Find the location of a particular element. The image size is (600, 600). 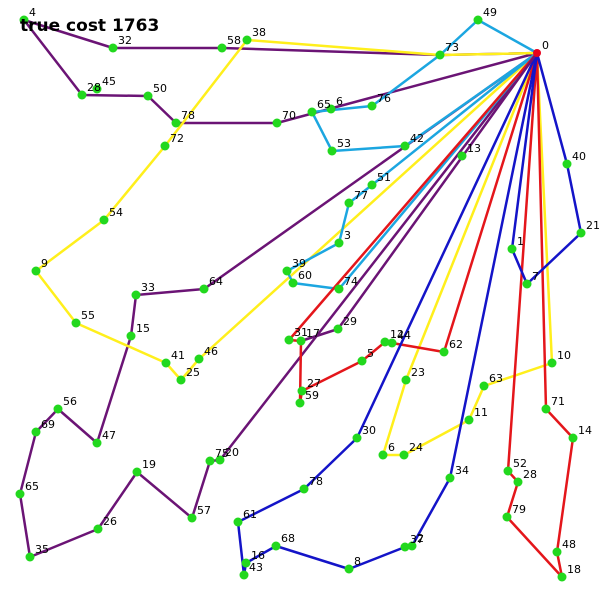

node-label: 48 is located at coordinates (569, 544).